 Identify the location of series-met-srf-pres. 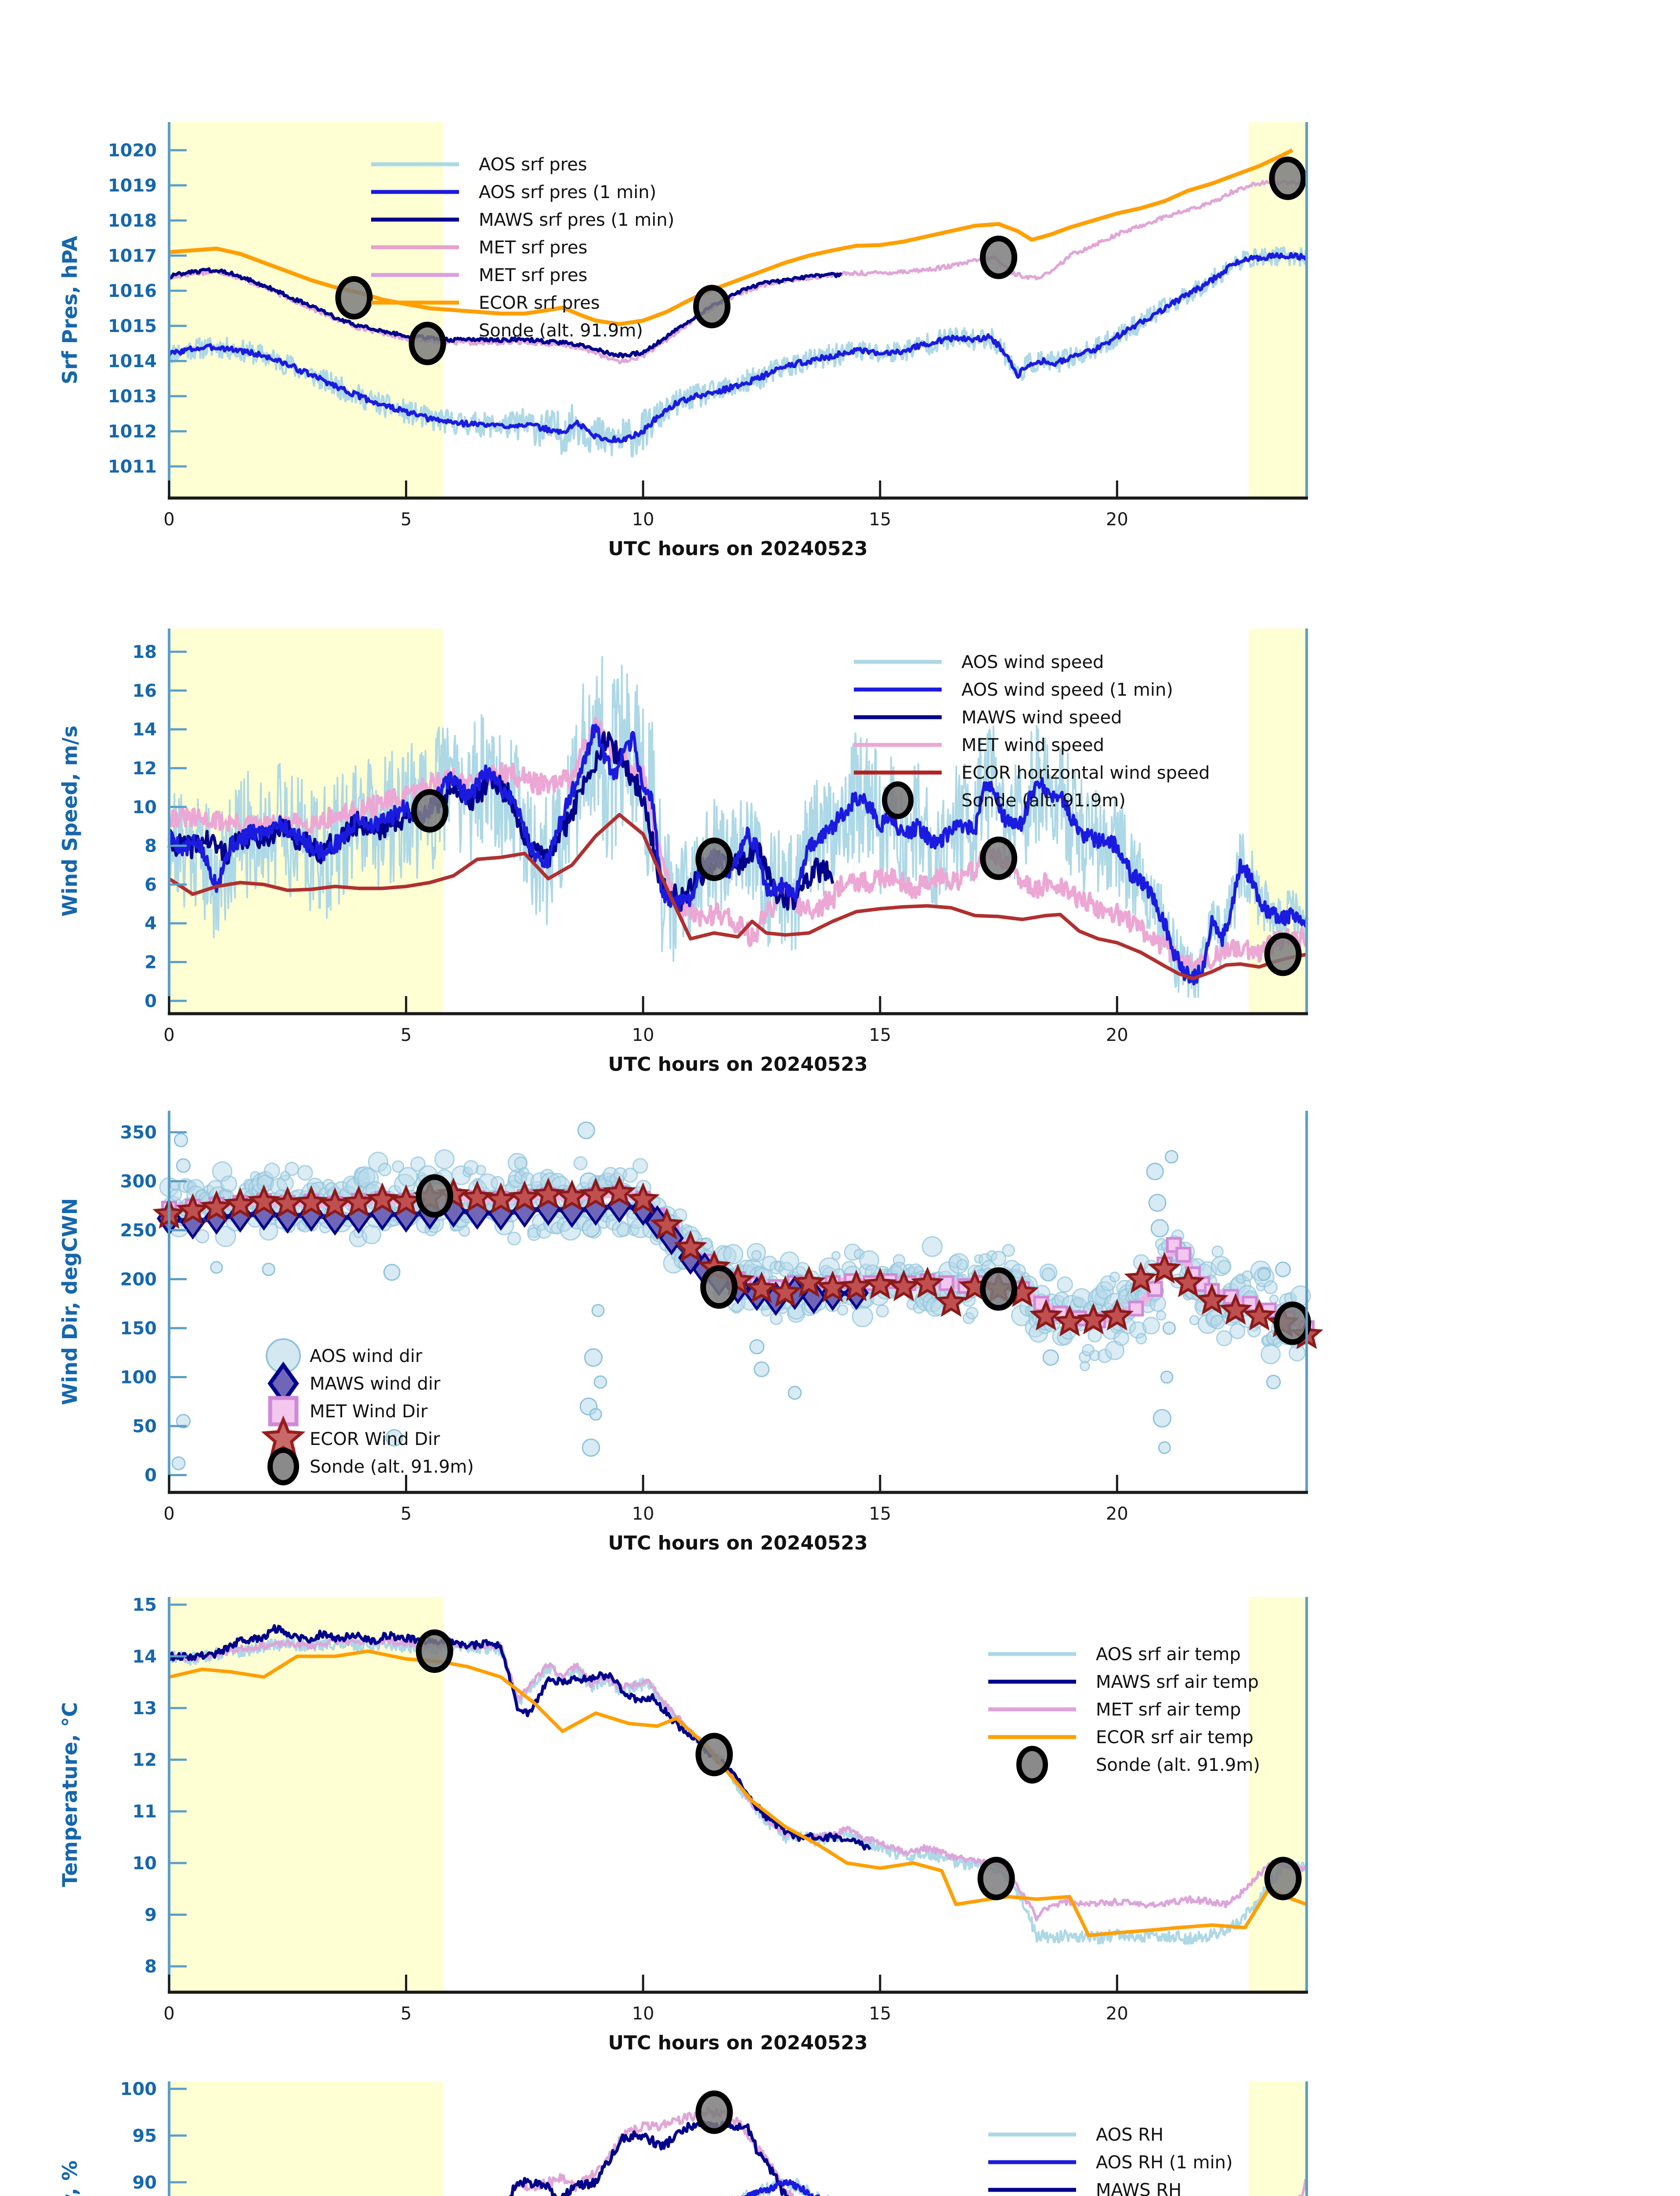
(738, 272).